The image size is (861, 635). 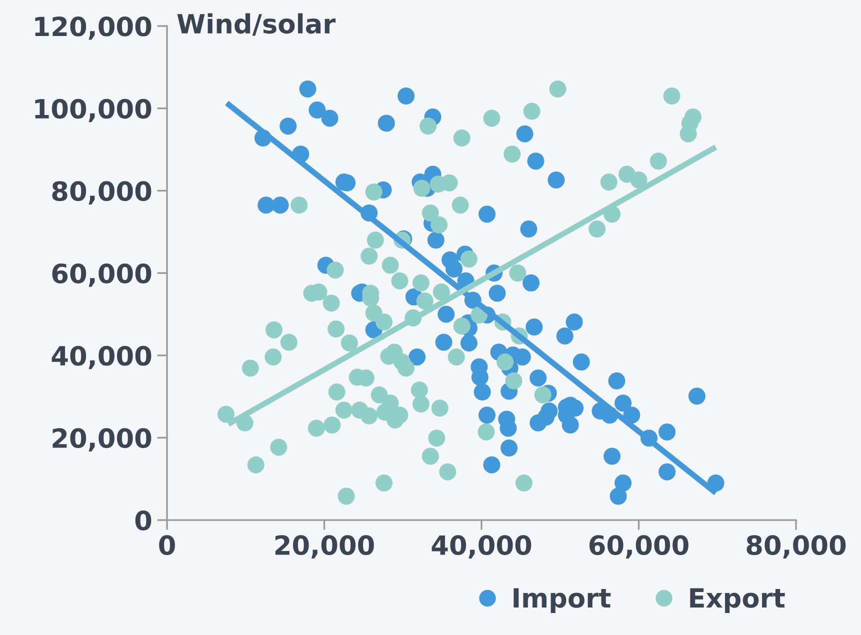 I want to click on x-tick-label: 40,000, so click(x=482, y=546).